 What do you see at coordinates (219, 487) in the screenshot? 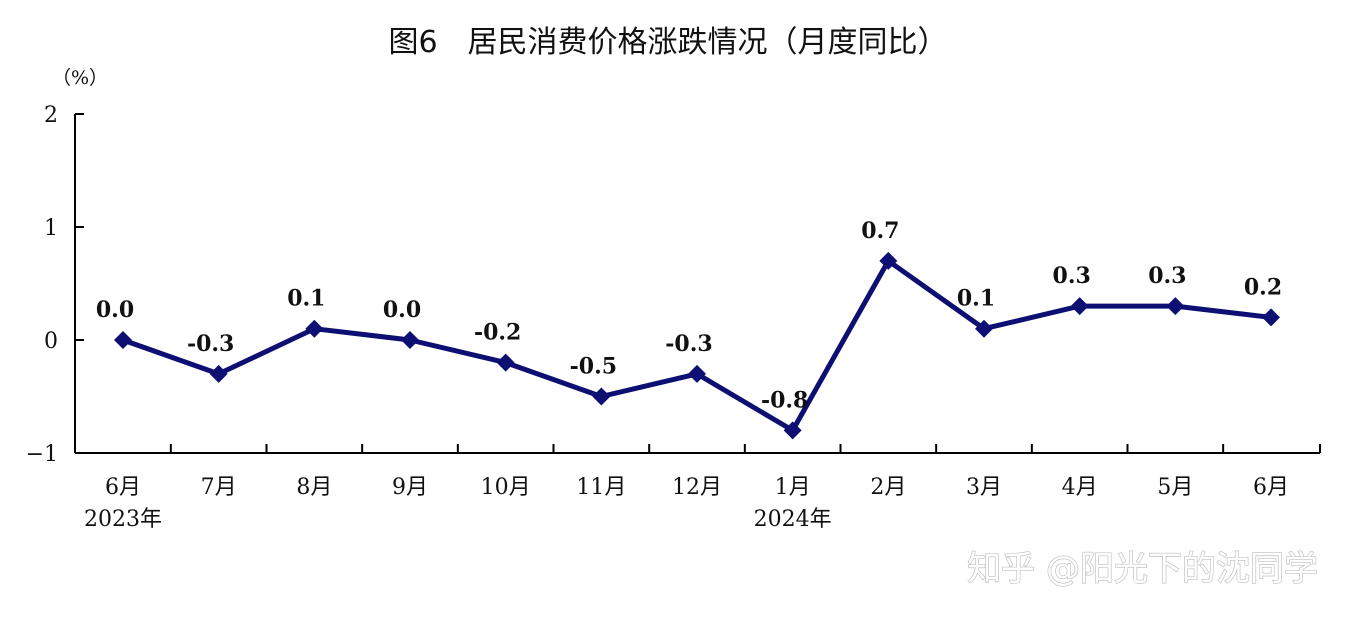
I see `x-tick-label: 7月` at bounding box center [219, 487].